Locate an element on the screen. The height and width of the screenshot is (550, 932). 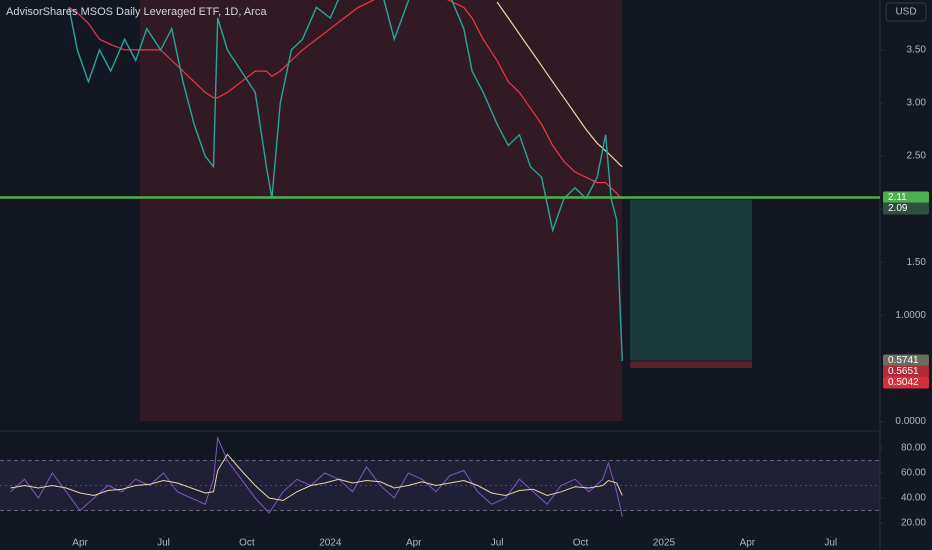
rsi-tick-label: 80.00 is located at coordinates (913, 448).